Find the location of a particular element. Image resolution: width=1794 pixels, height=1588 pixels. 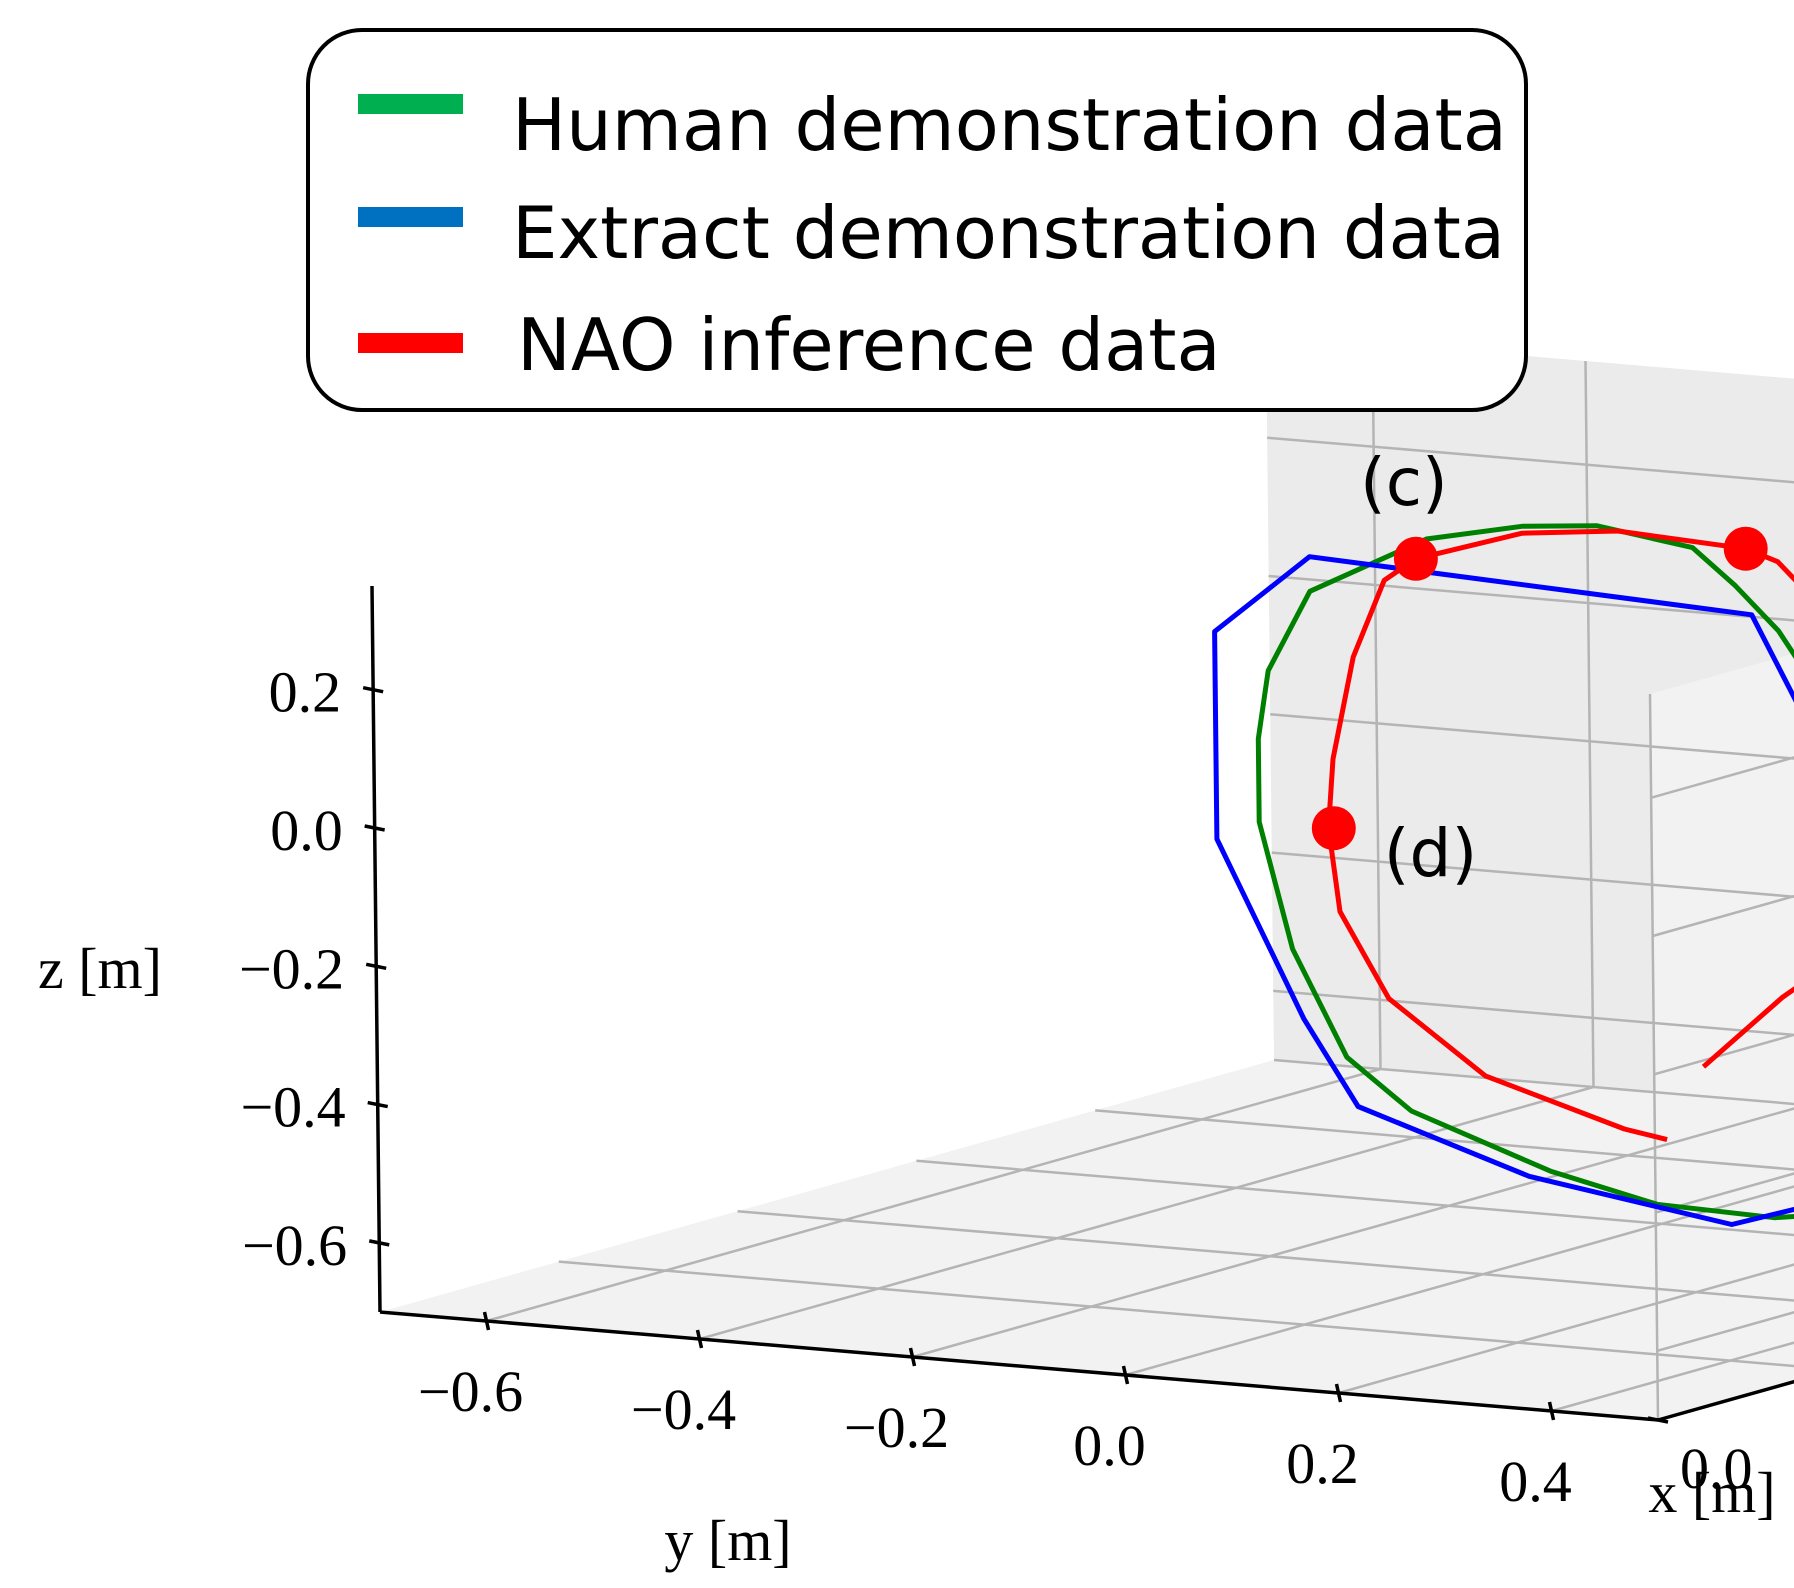

z-tick-label: −0.2 is located at coordinates (291, 968).